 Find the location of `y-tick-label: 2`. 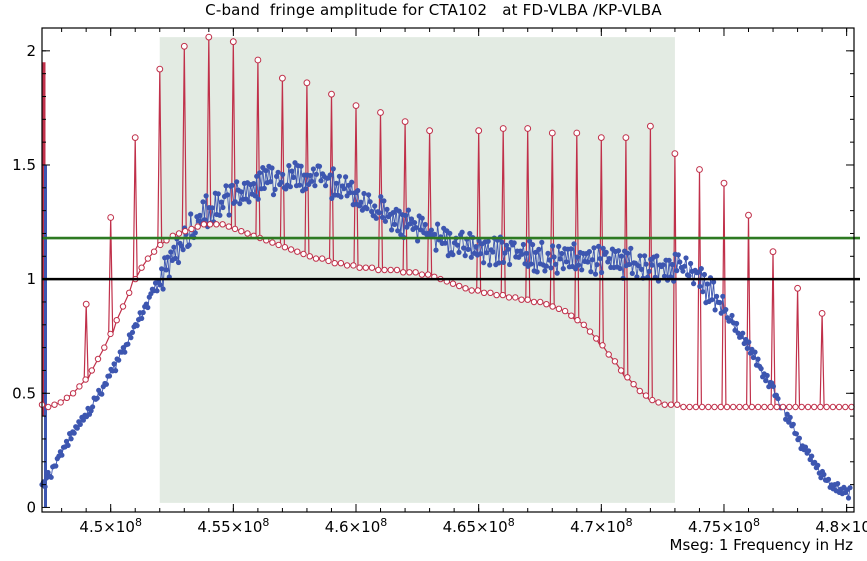

y-tick-label: 2 is located at coordinates (31, 51).